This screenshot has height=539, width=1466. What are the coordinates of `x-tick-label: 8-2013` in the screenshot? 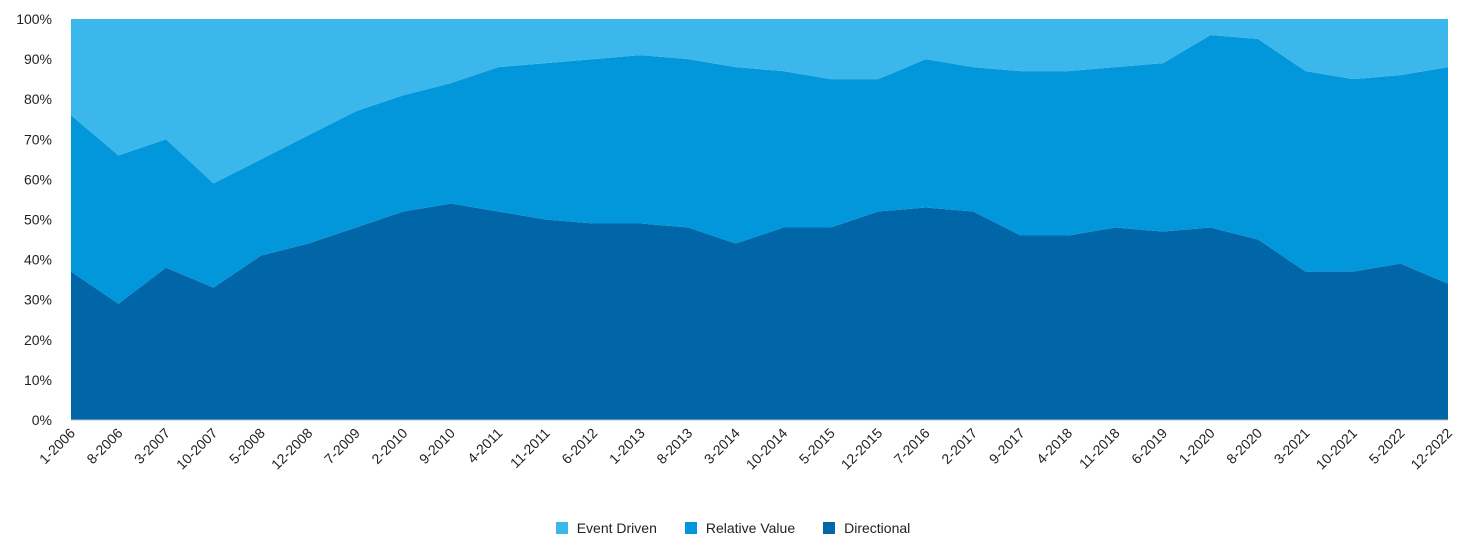 It's located at (674, 446).